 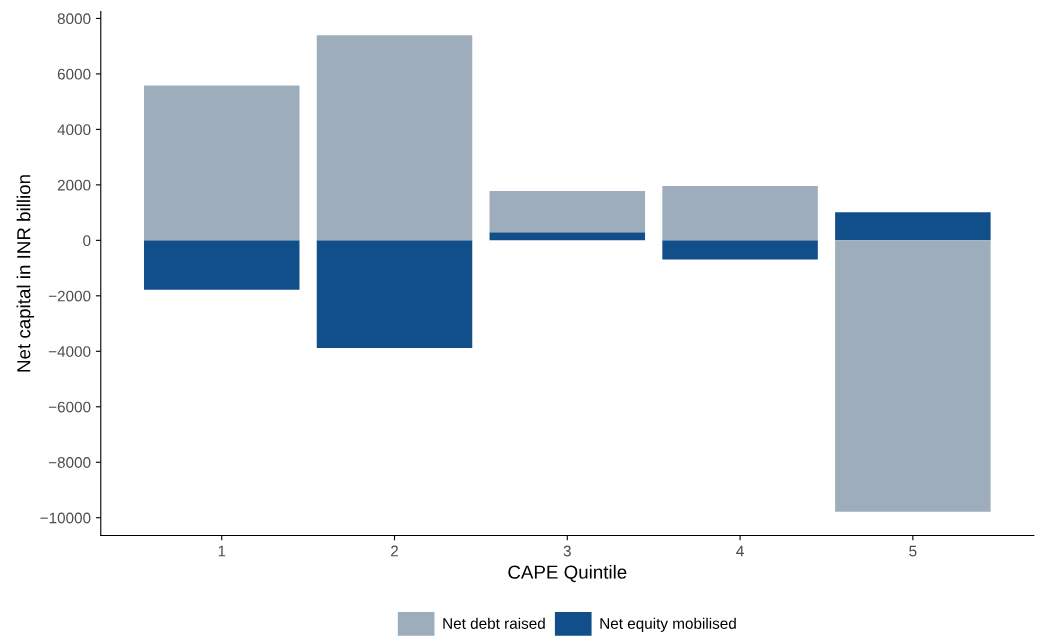 What do you see at coordinates (65, 518) in the screenshot?
I see `y-tick-label: −10000` at bounding box center [65, 518].